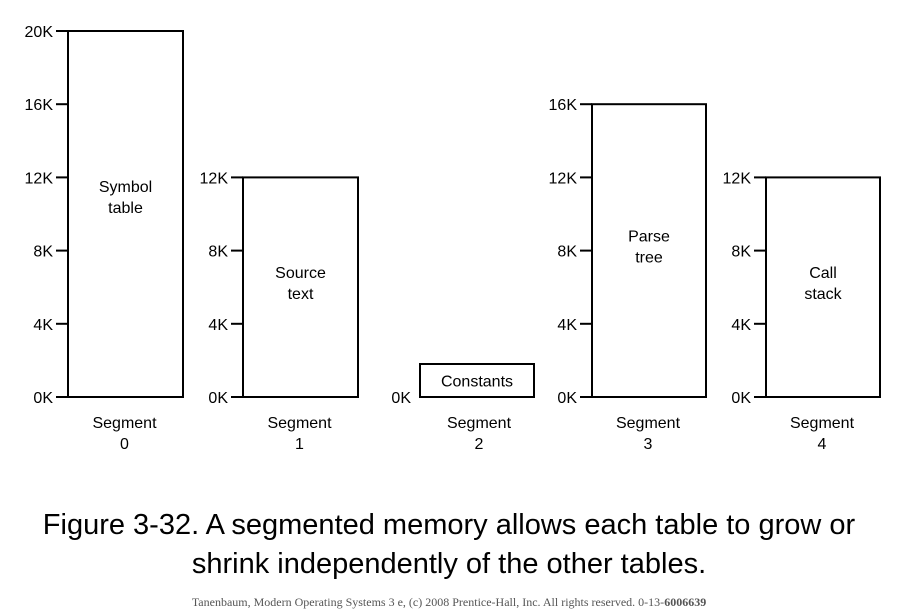  Describe the element at coordinates (822, 444) in the screenshot. I see `segment-number: 4` at that location.